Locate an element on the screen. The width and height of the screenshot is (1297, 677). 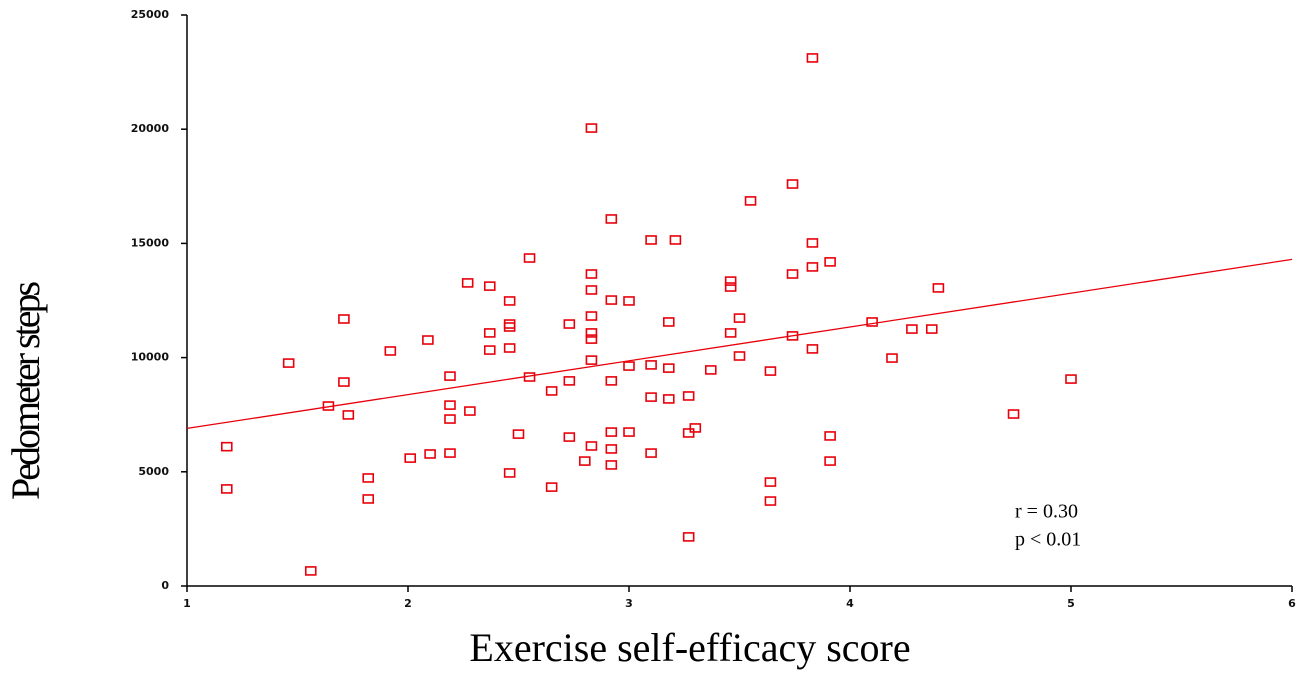
x-tick-label: 3 is located at coordinates (629, 603).